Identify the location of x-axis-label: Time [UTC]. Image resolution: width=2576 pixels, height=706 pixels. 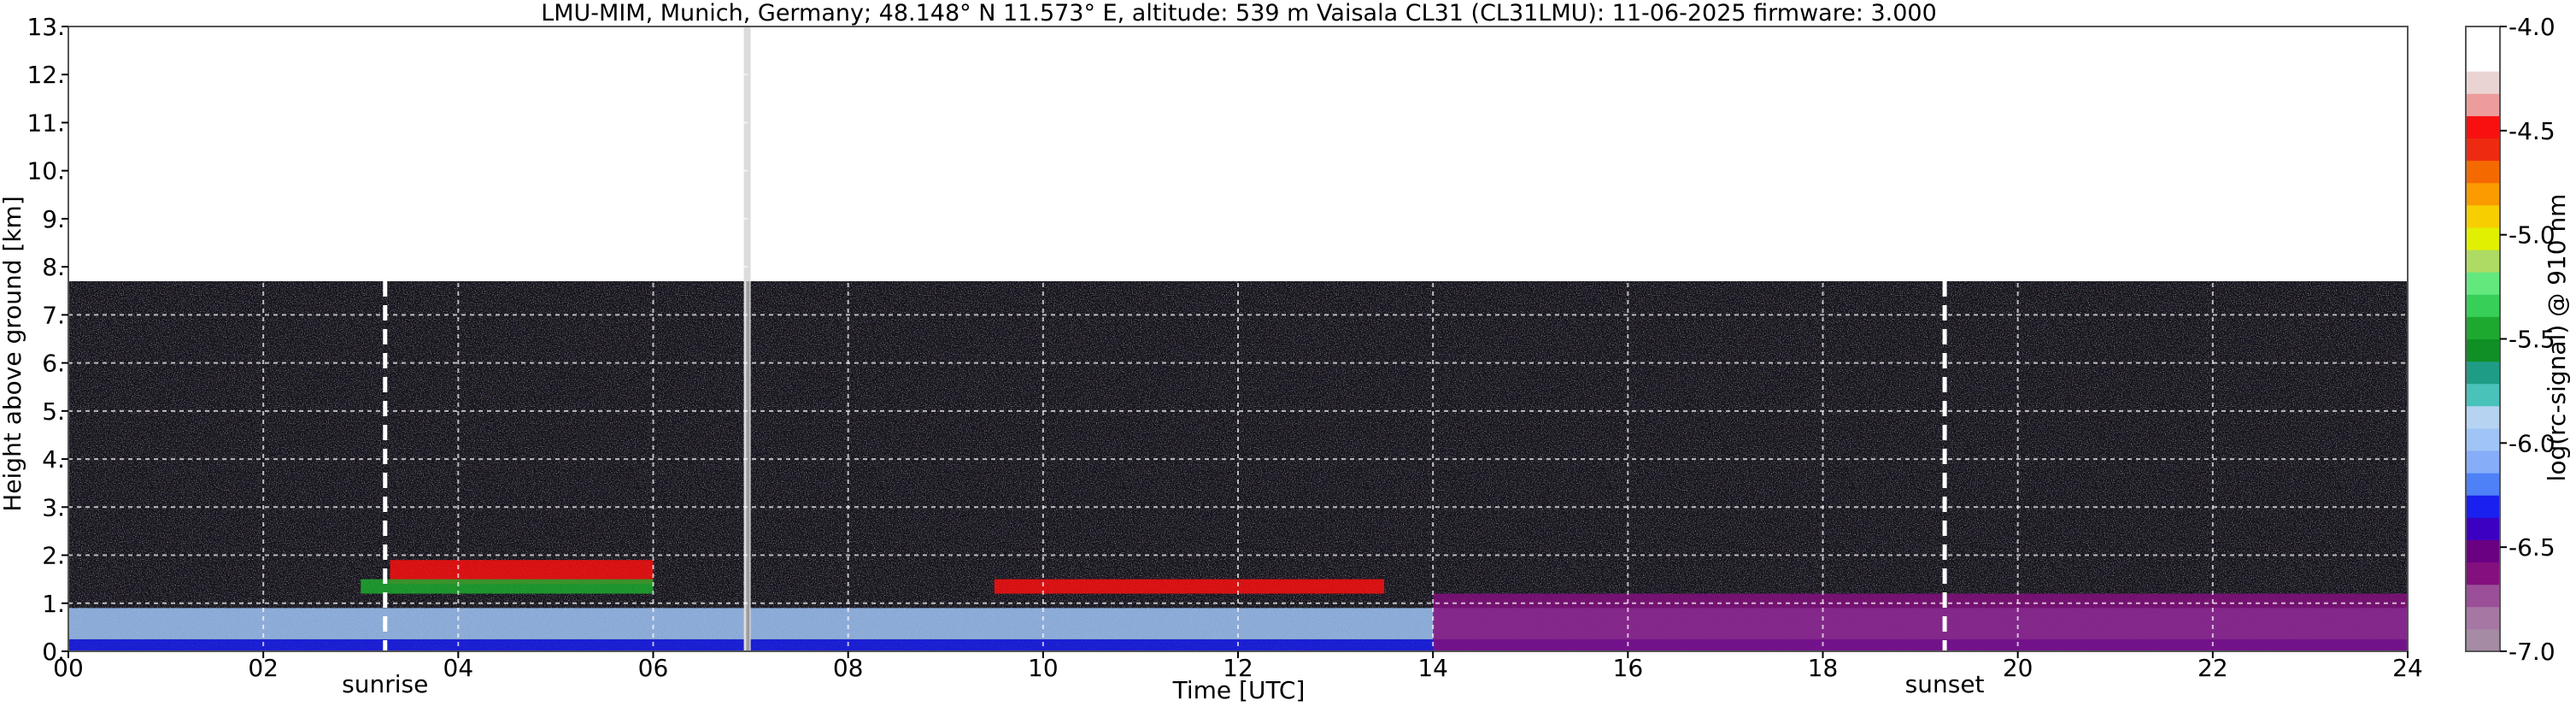
(1239, 690).